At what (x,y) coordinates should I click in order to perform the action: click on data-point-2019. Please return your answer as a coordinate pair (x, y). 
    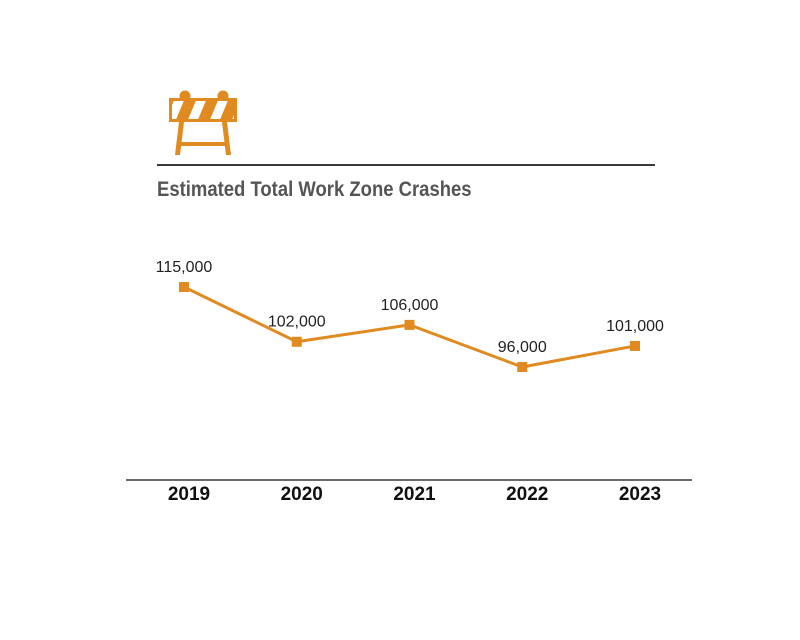
    Looking at the image, I should click on (184, 287).